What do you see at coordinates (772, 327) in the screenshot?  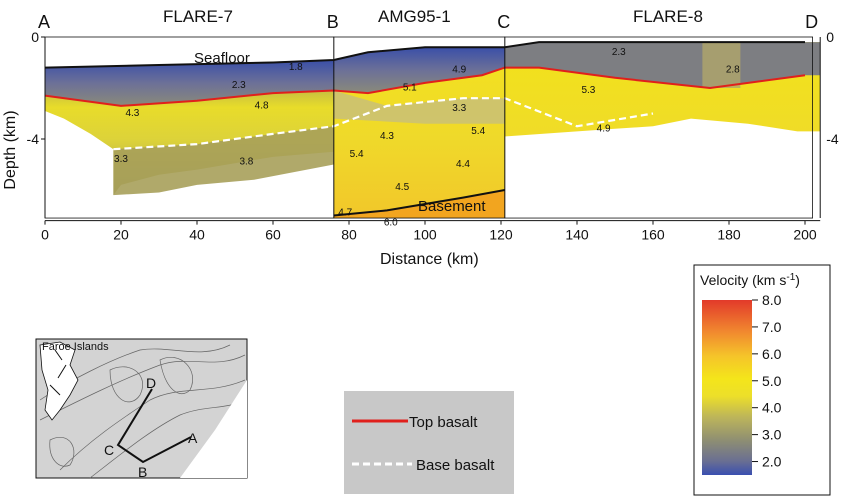 I see `colorbar-tick-label: 7.0` at bounding box center [772, 327].